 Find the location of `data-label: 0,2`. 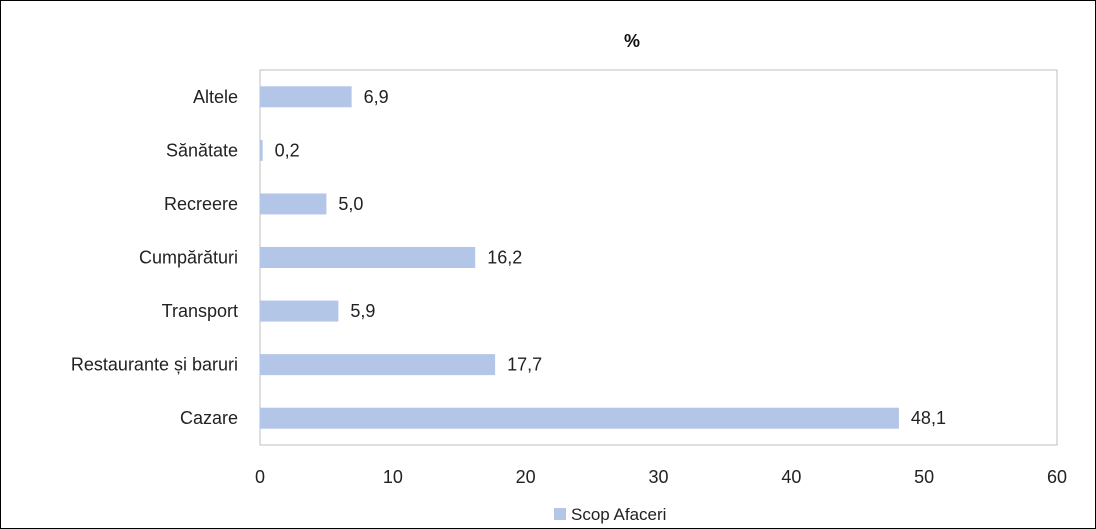

data-label: 0,2 is located at coordinates (287, 150).